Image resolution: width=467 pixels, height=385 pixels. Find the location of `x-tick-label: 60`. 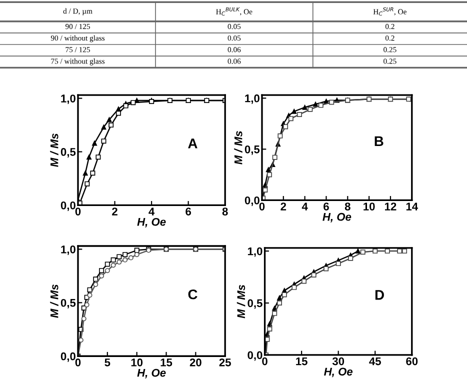

x-tick-label: 60 is located at coordinates (412, 361).